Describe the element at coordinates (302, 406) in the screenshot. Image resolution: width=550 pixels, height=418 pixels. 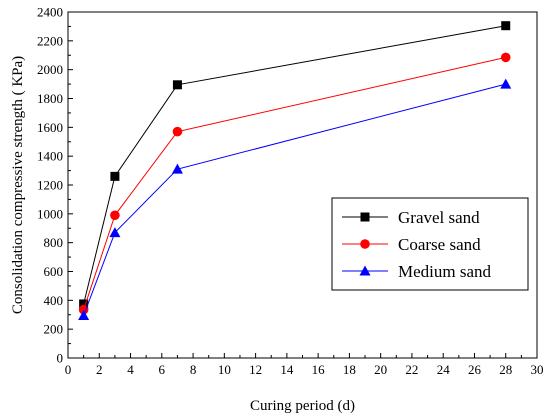
I see `x-axis-title: Curing period (d)` at that location.